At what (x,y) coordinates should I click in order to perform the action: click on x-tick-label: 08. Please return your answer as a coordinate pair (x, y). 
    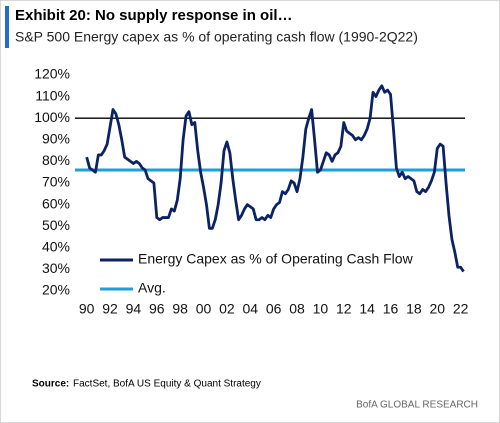
    Looking at the image, I should click on (297, 309).